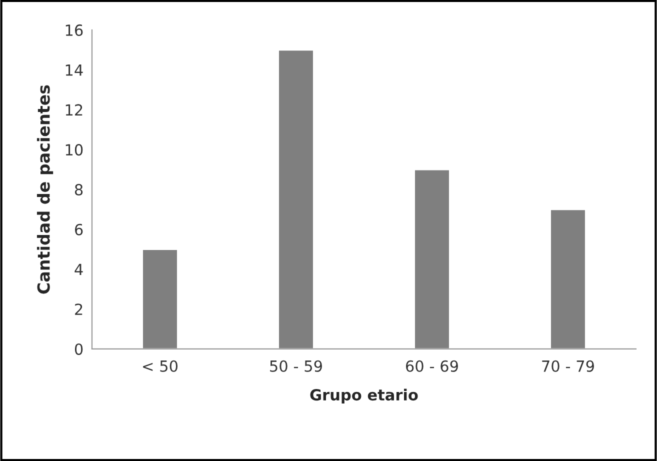 This screenshot has width=657, height=461. What do you see at coordinates (78, 190) in the screenshot?
I see `y-tick-label: 8` at bounding box center [78, 190].